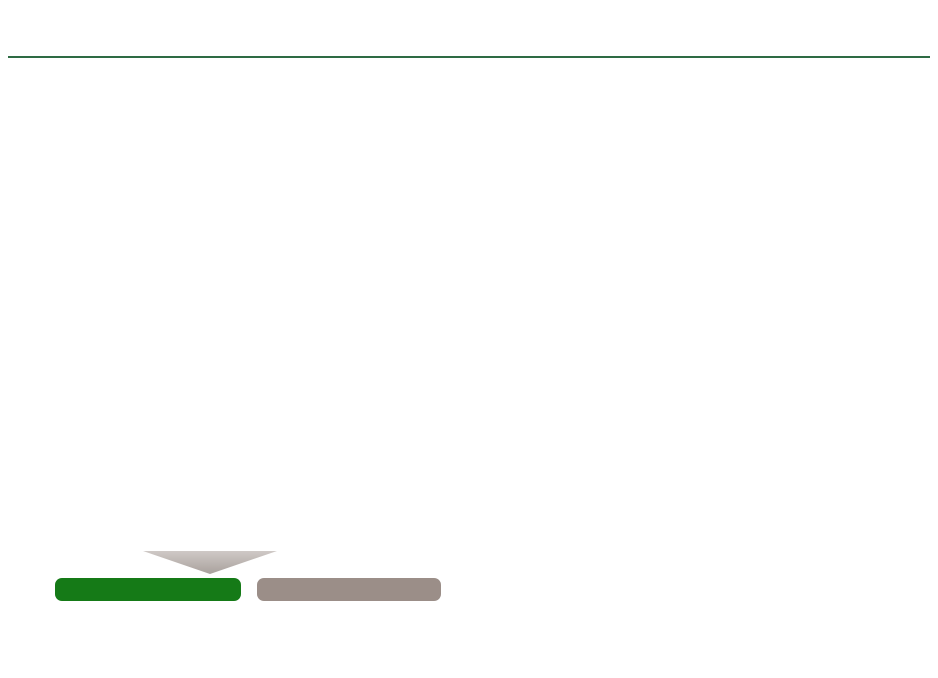  What do you see at coordinates (469, 57) in the screenshot?
I see `title-rule` at bounding box center [469, 57].